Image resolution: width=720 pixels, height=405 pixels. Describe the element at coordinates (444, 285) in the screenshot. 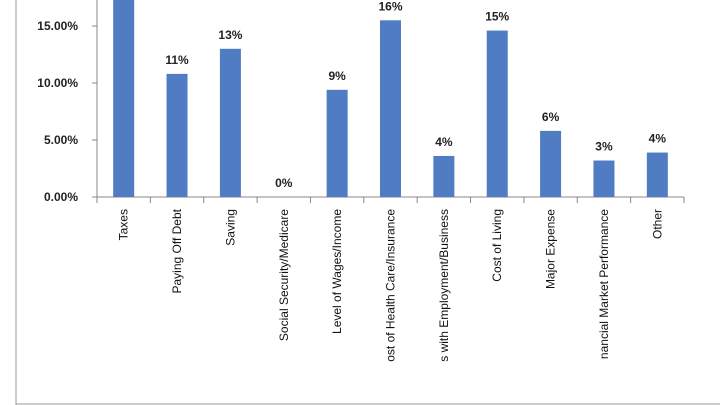

I see `category-label-7: s with Employment/Business` at that location.